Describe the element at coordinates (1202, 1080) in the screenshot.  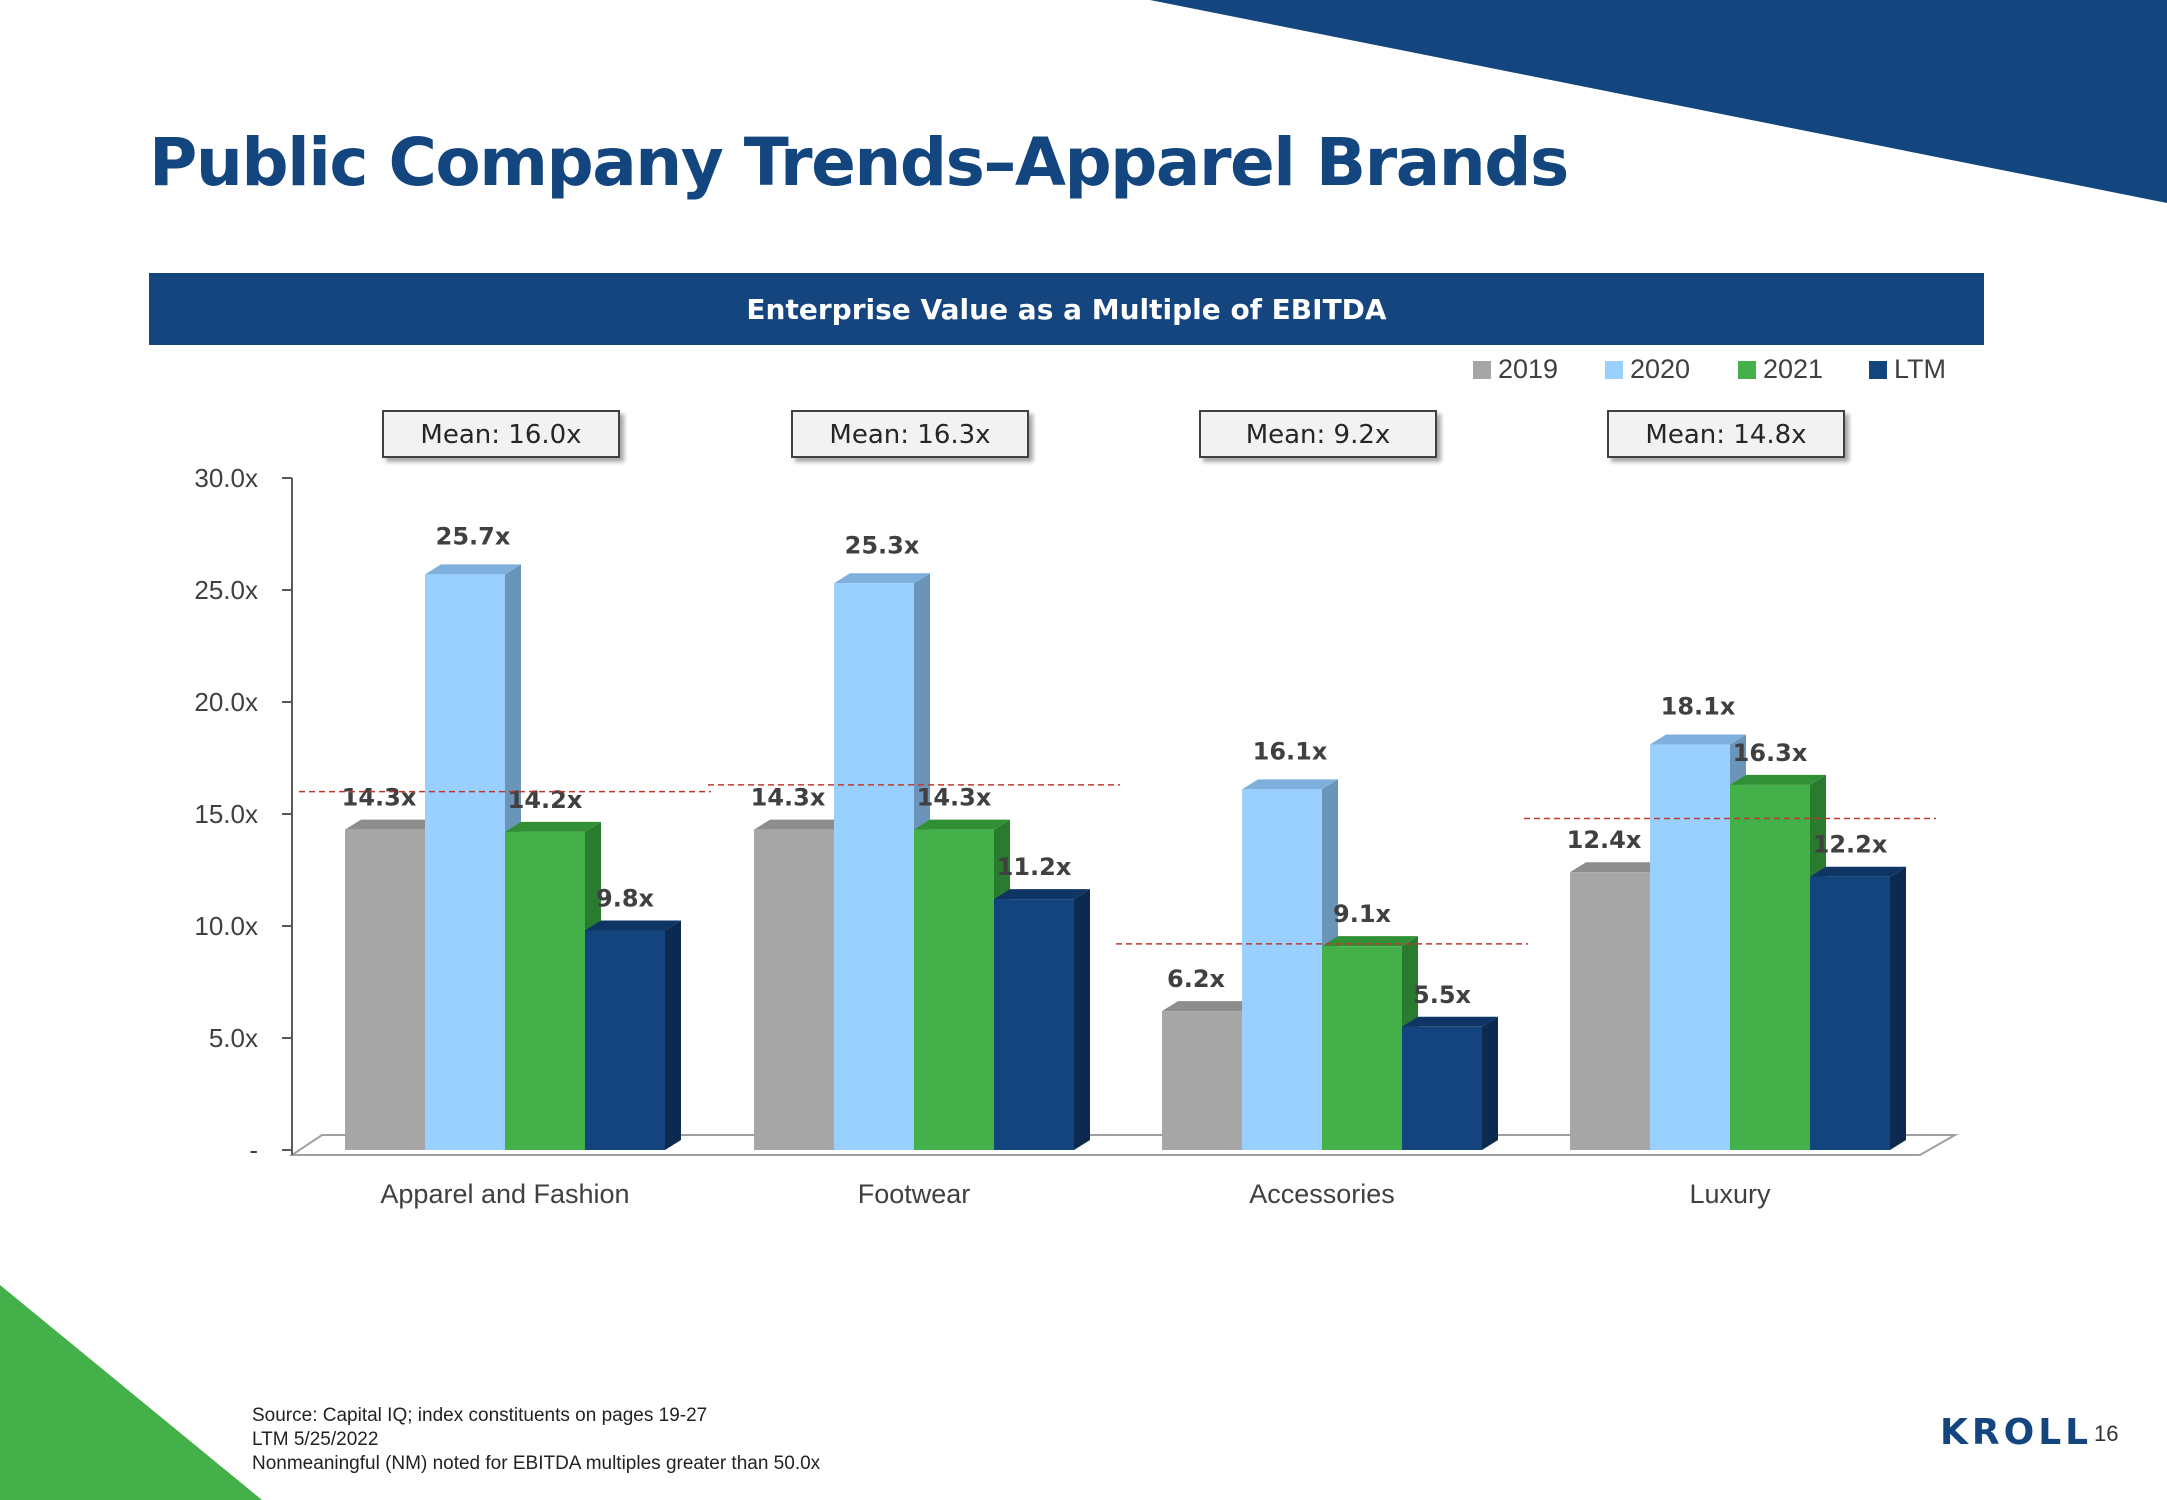
I see `bar-2019-accessories` at that location.